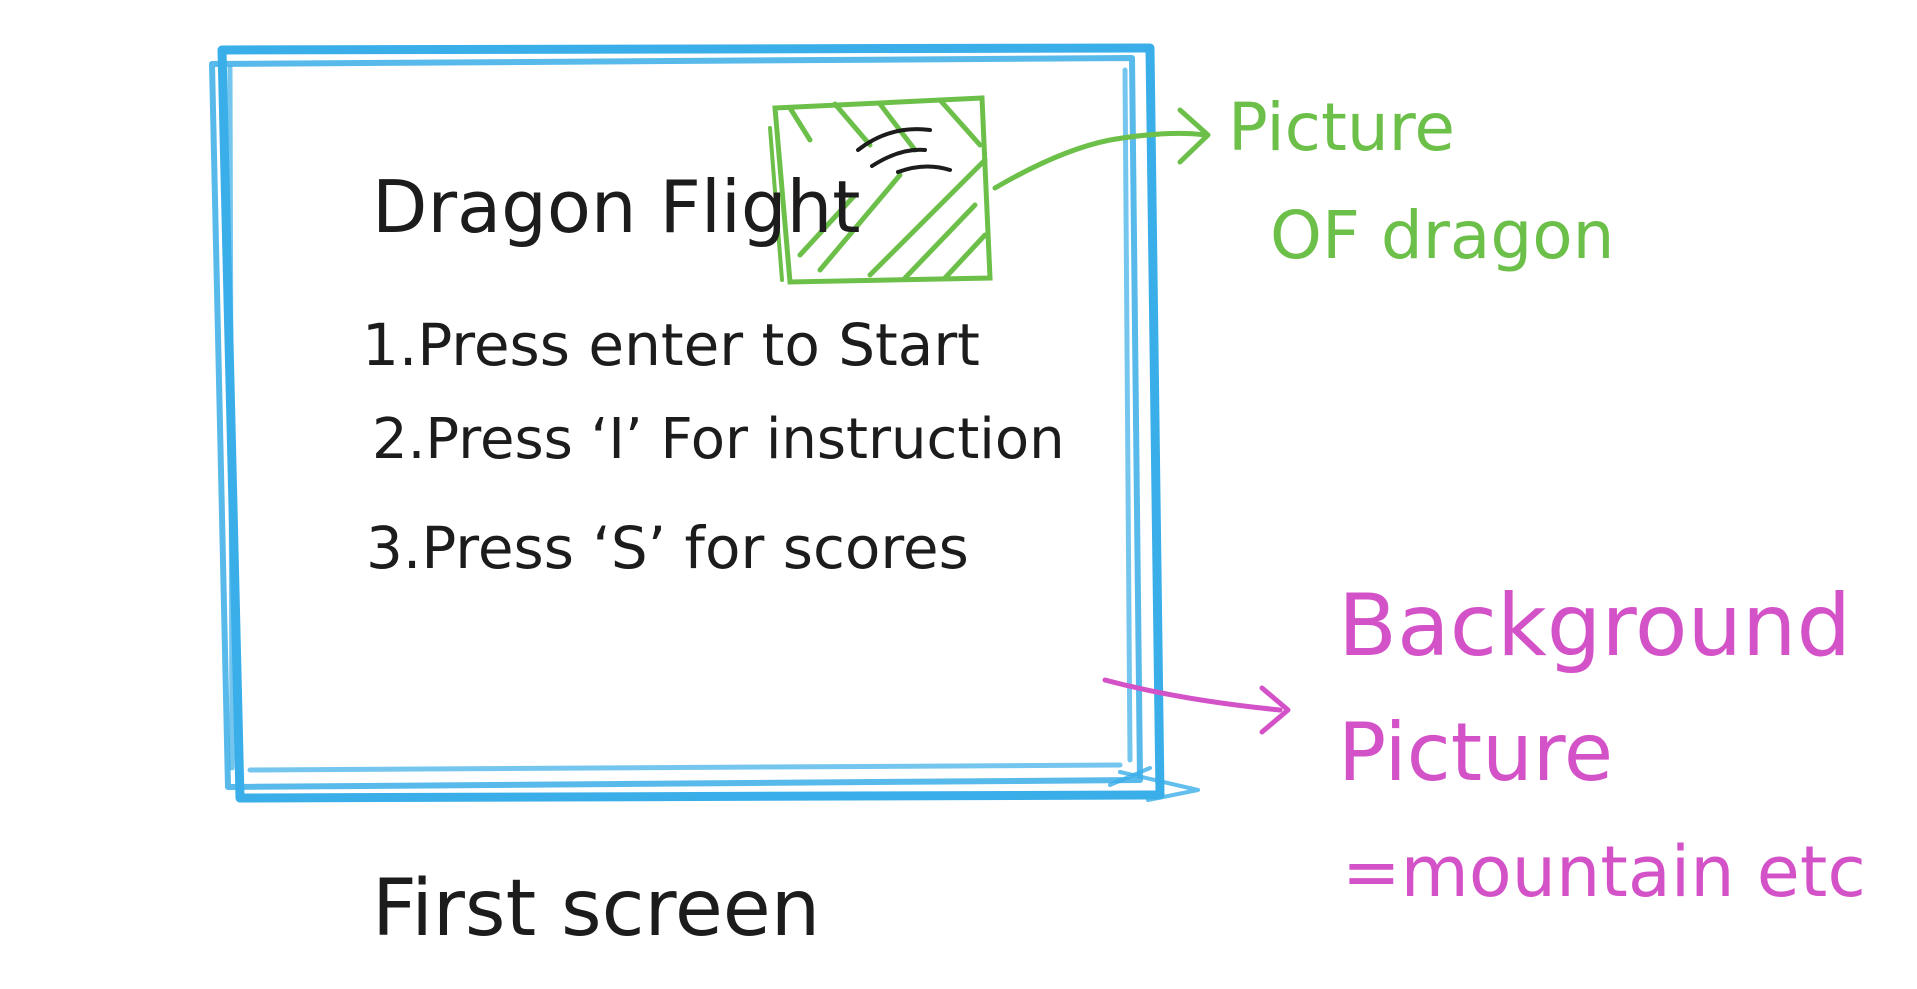 The image size is (1917, 989). I want to click on dragon-scribble, so click(904, 150).